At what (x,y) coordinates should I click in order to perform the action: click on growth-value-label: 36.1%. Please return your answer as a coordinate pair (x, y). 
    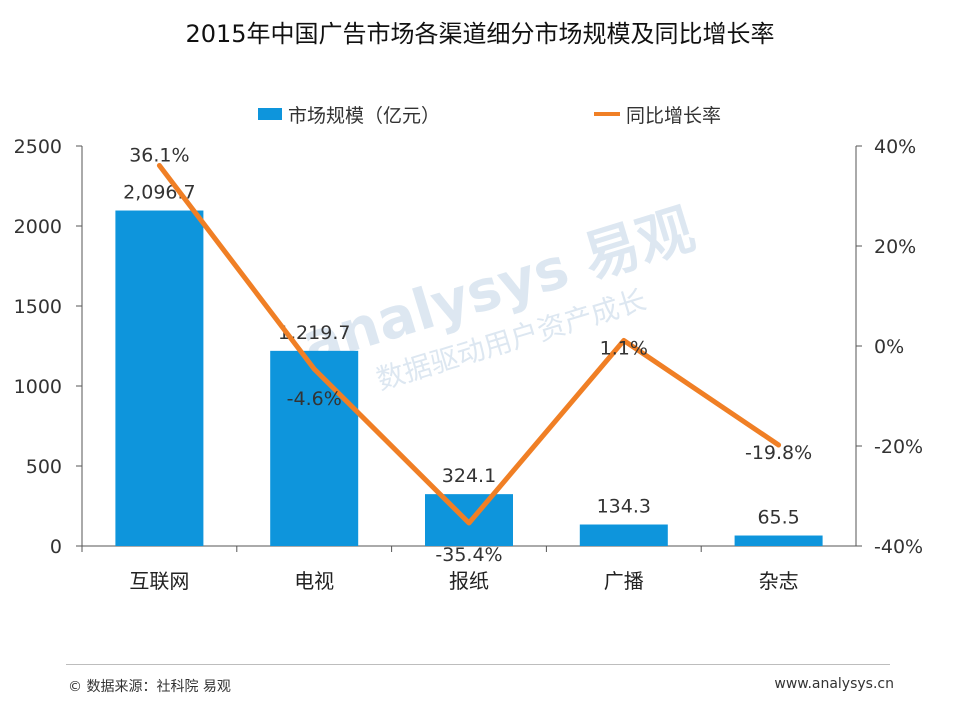
    Looking at the image, I should click on (159, 156).